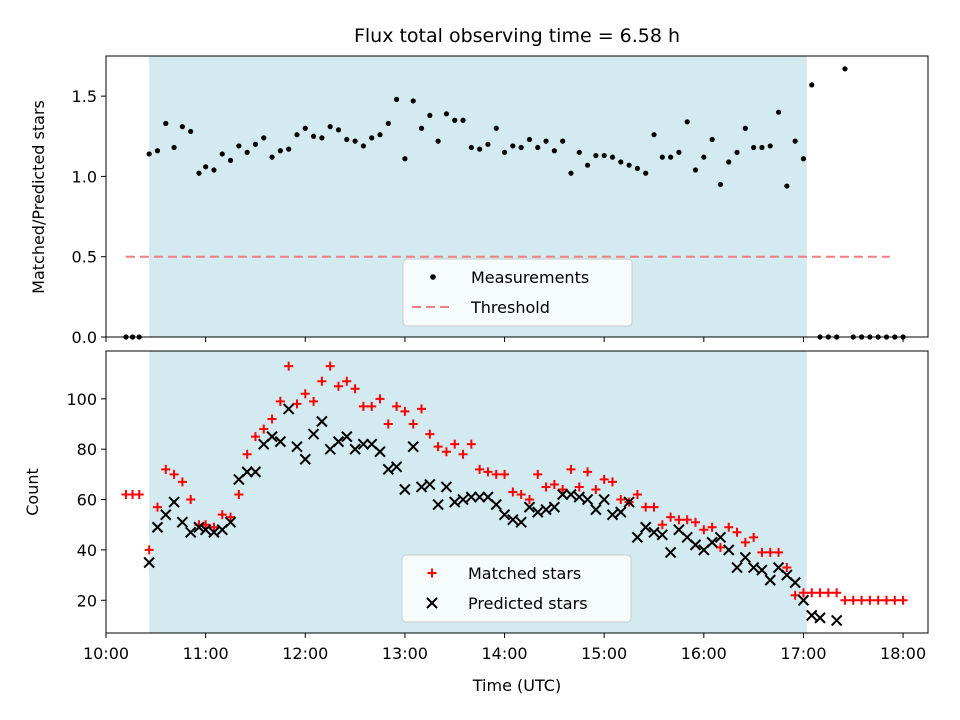 The image size is (960, 720). I want to click on legend-measurements-label: Measurements, so click(530, 277).